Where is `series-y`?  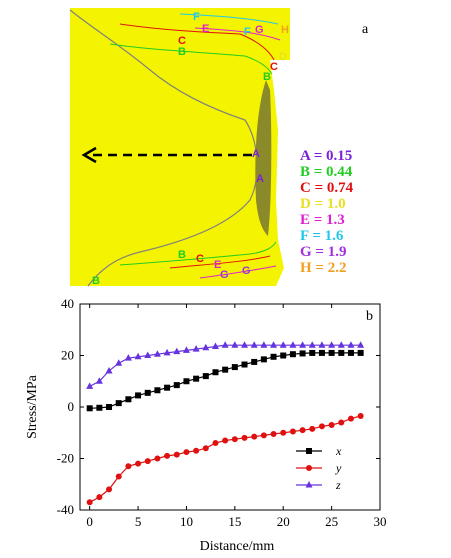
series-y is located at coordinates (225, 459).